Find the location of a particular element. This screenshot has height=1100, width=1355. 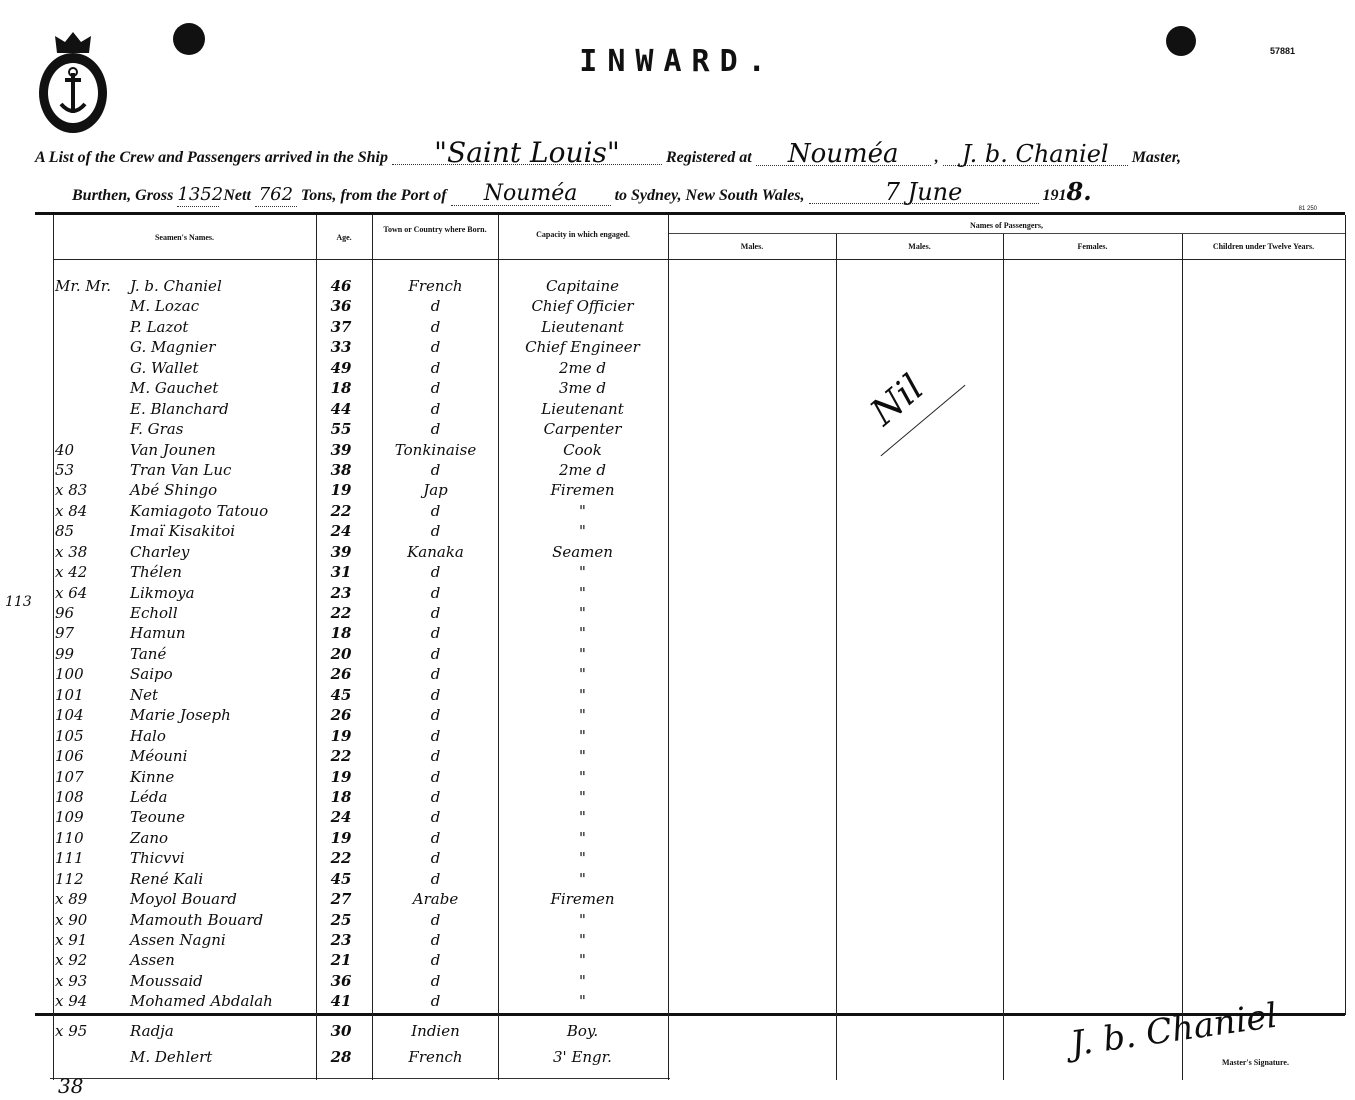

col-capacity: Capacity in which engaged. is located at coordinates (583, 234).